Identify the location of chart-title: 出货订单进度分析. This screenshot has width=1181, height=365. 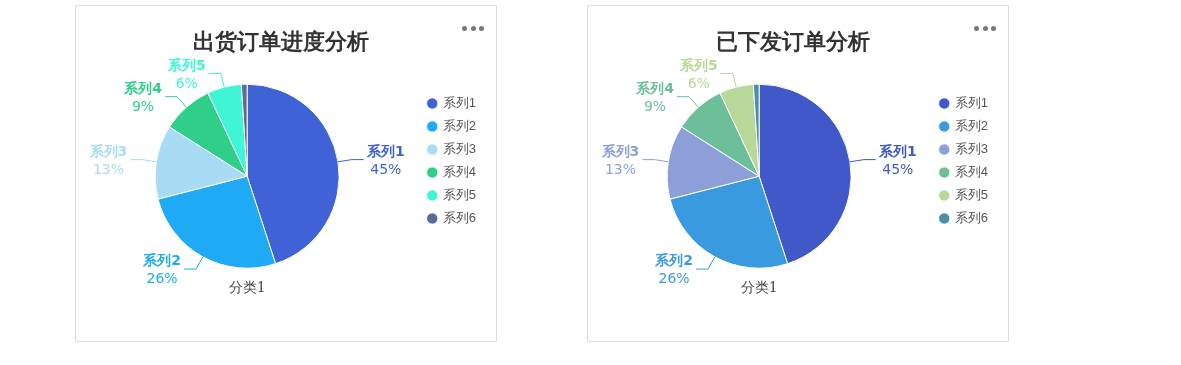
(281, 41).